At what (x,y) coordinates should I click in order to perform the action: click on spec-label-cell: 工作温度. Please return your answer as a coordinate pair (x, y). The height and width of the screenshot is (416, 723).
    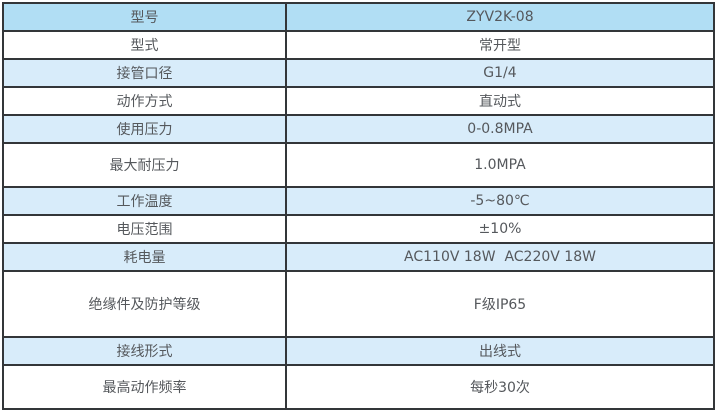
    Looking at the image, I should click on (144, 201).